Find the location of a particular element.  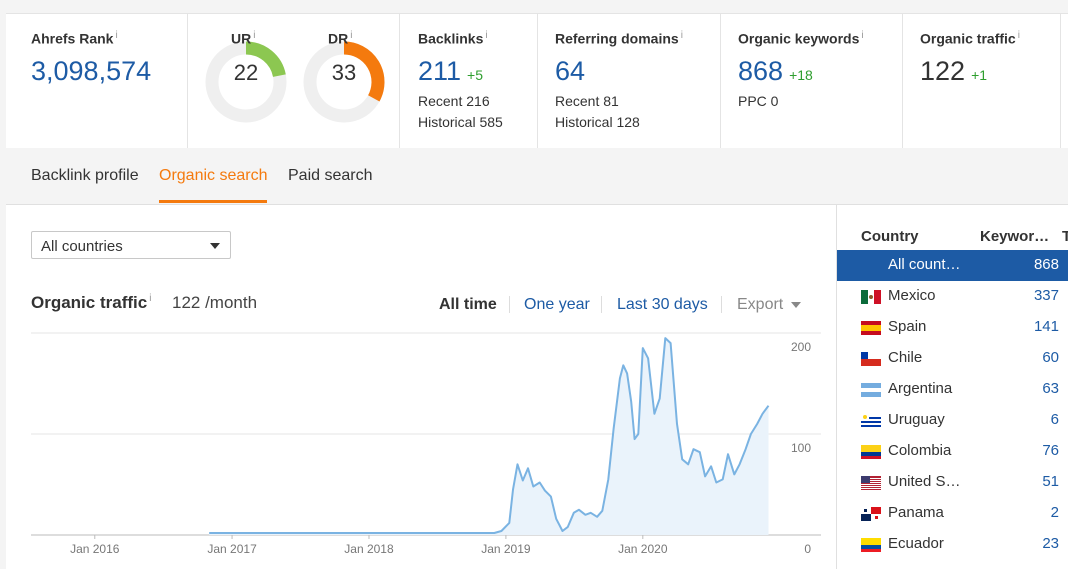

country-row: Colombia 76 is located at coordinates (952, 451).